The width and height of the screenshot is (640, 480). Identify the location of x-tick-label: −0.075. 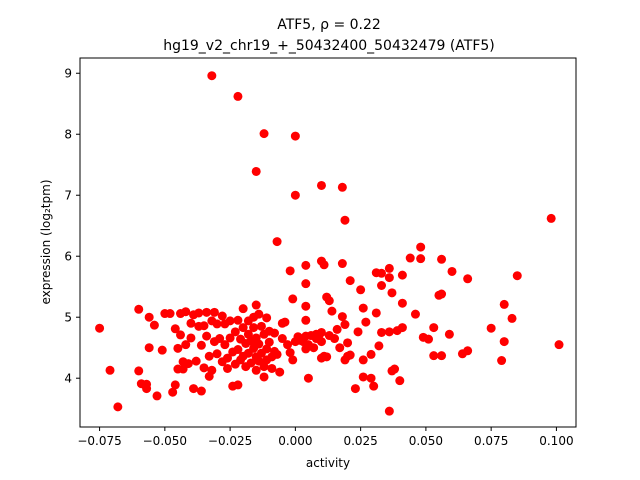
(99, 441).